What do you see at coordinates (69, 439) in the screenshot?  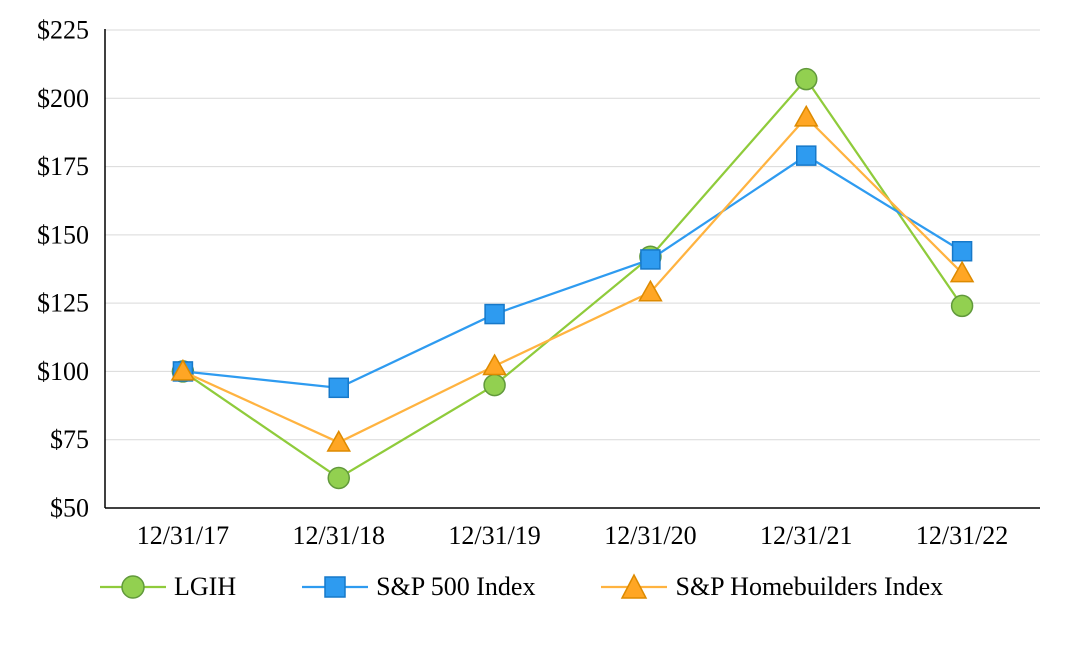 I see `y-tick-label: $75` at bounding box center [69, 439].